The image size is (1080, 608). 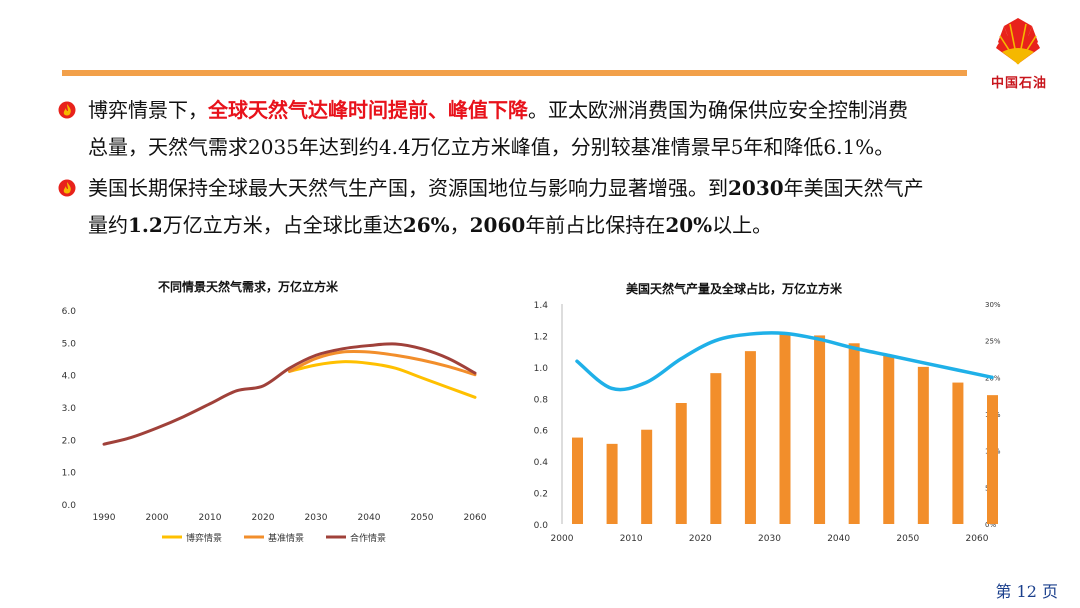 What do you see at coordinates (958, 453) in the screenshot?
I see `bar-2055` at bounding box center [958, 453].